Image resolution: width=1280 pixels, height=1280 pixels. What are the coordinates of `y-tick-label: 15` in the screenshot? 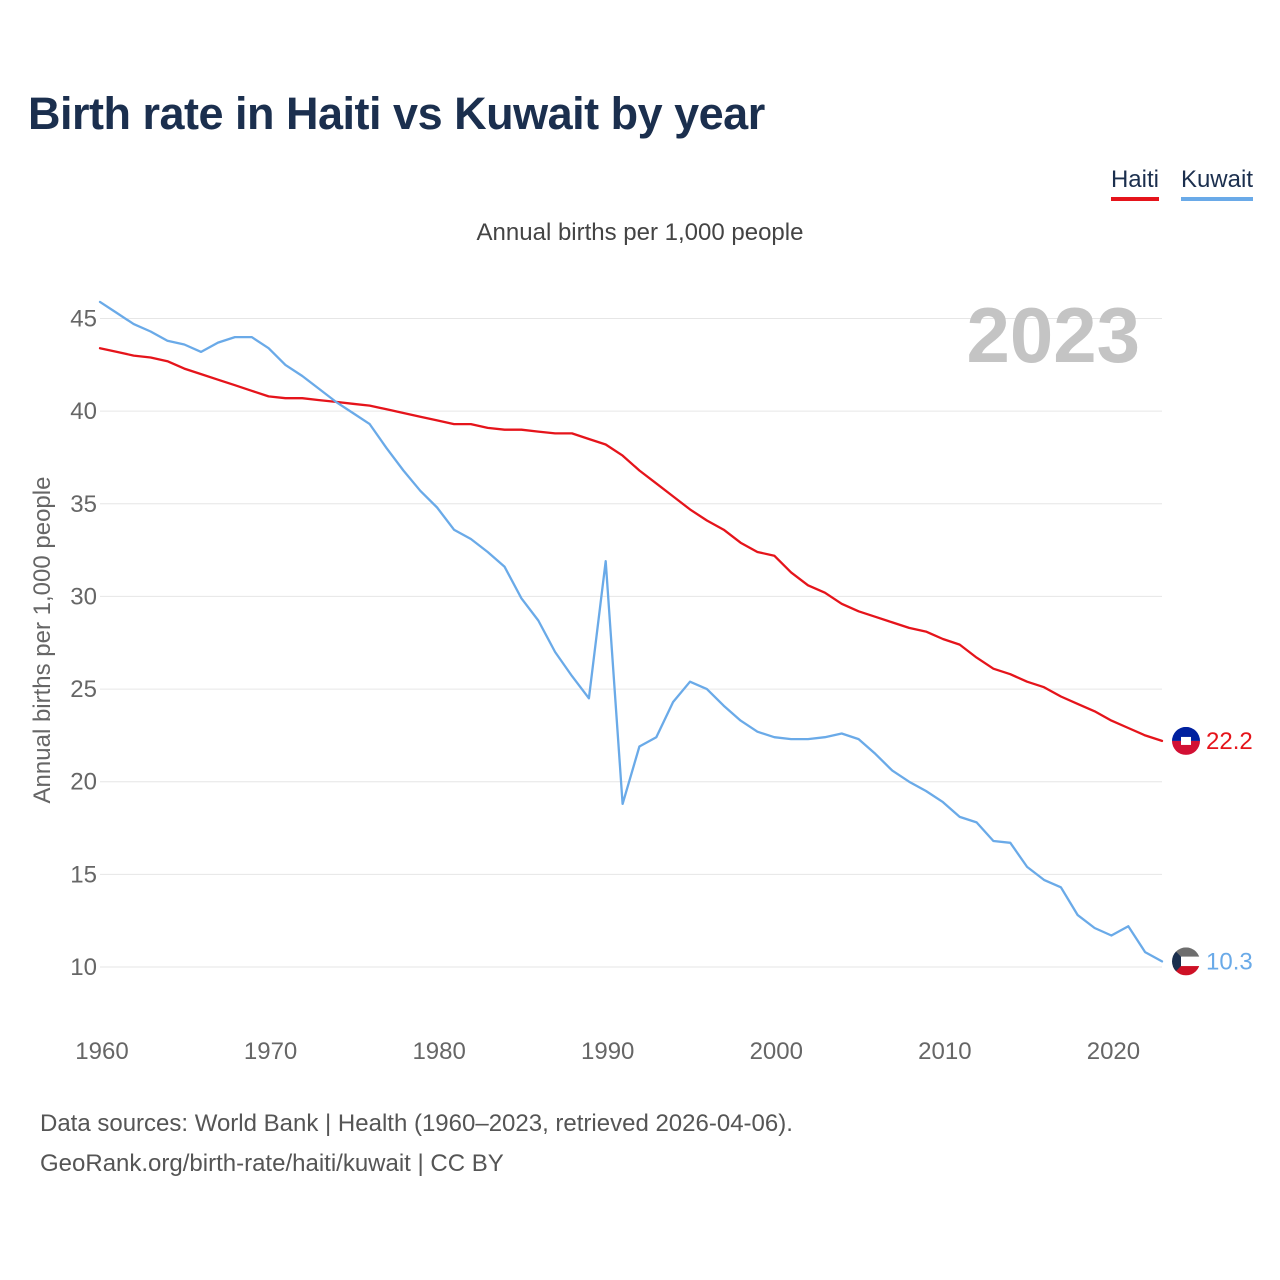 It's located at (83, 874).